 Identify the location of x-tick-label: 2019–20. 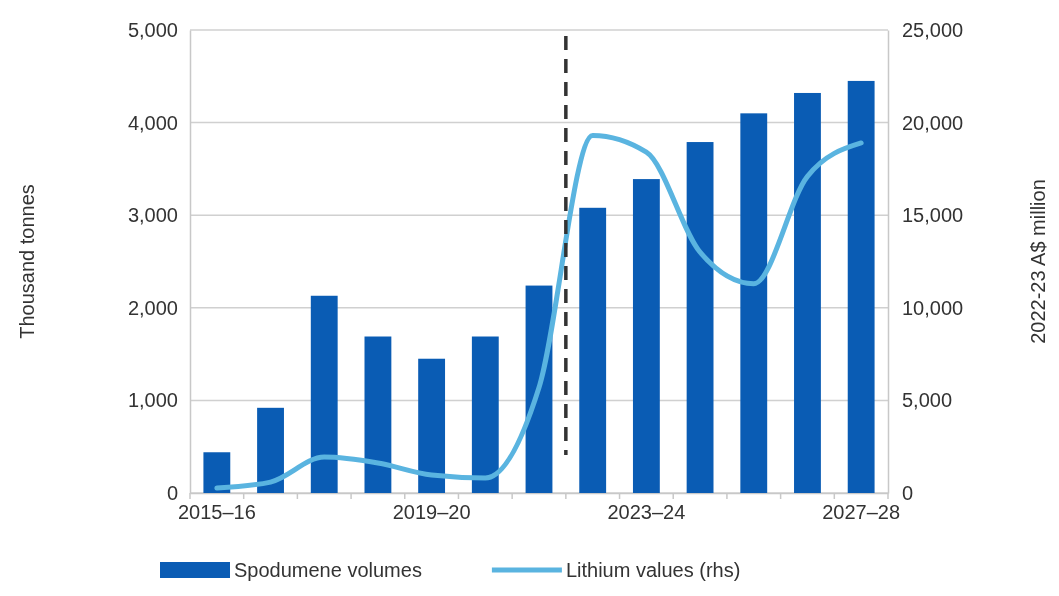
(431, 512).